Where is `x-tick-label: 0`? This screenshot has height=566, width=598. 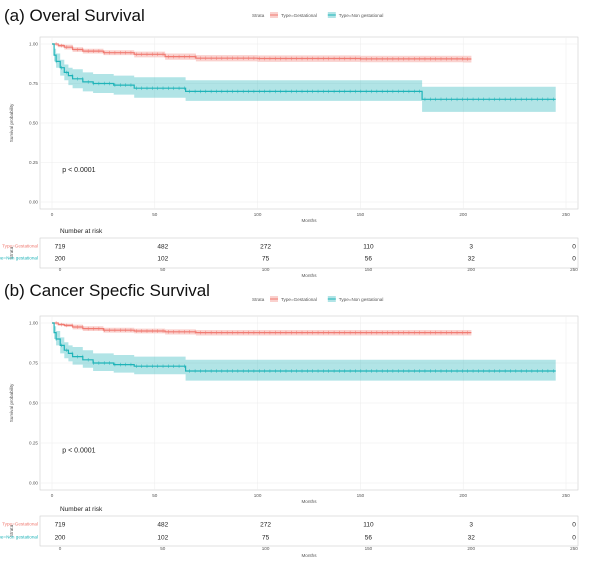 x-tick-label: 0 is located at coordinates (52, 495).